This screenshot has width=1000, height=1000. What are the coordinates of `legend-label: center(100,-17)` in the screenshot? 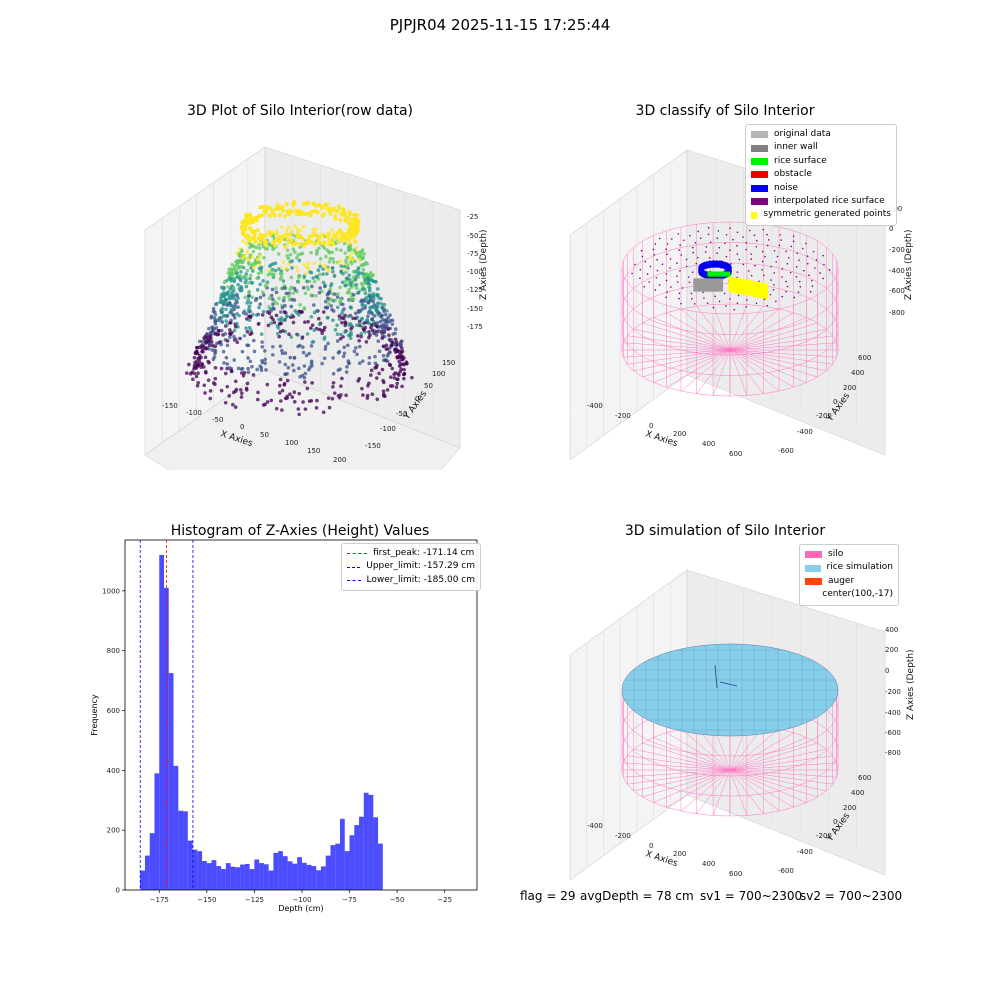 It's located at (857, 594).